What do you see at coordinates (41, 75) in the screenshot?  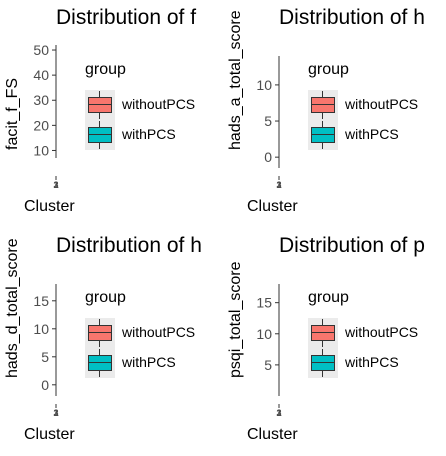 I see `y-tick-label: 40` at bounding box center [41, 75].